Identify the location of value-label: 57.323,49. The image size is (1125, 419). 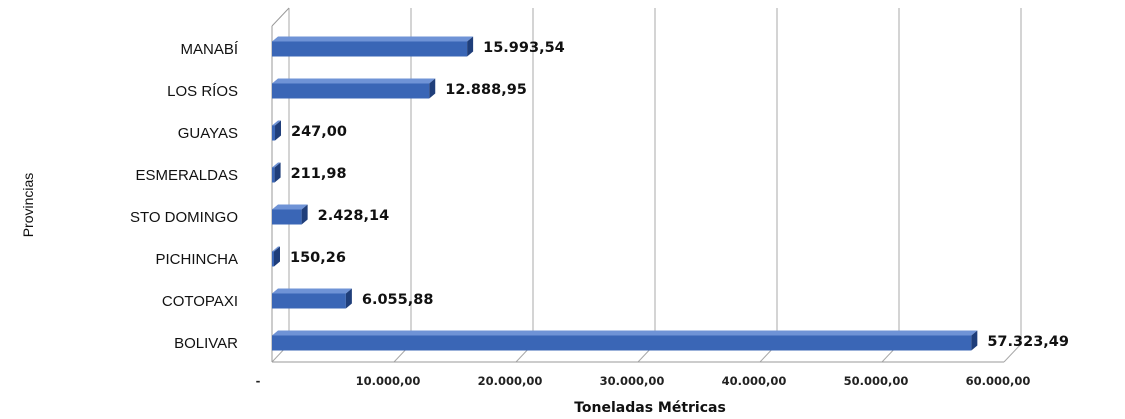
(1028, 342).